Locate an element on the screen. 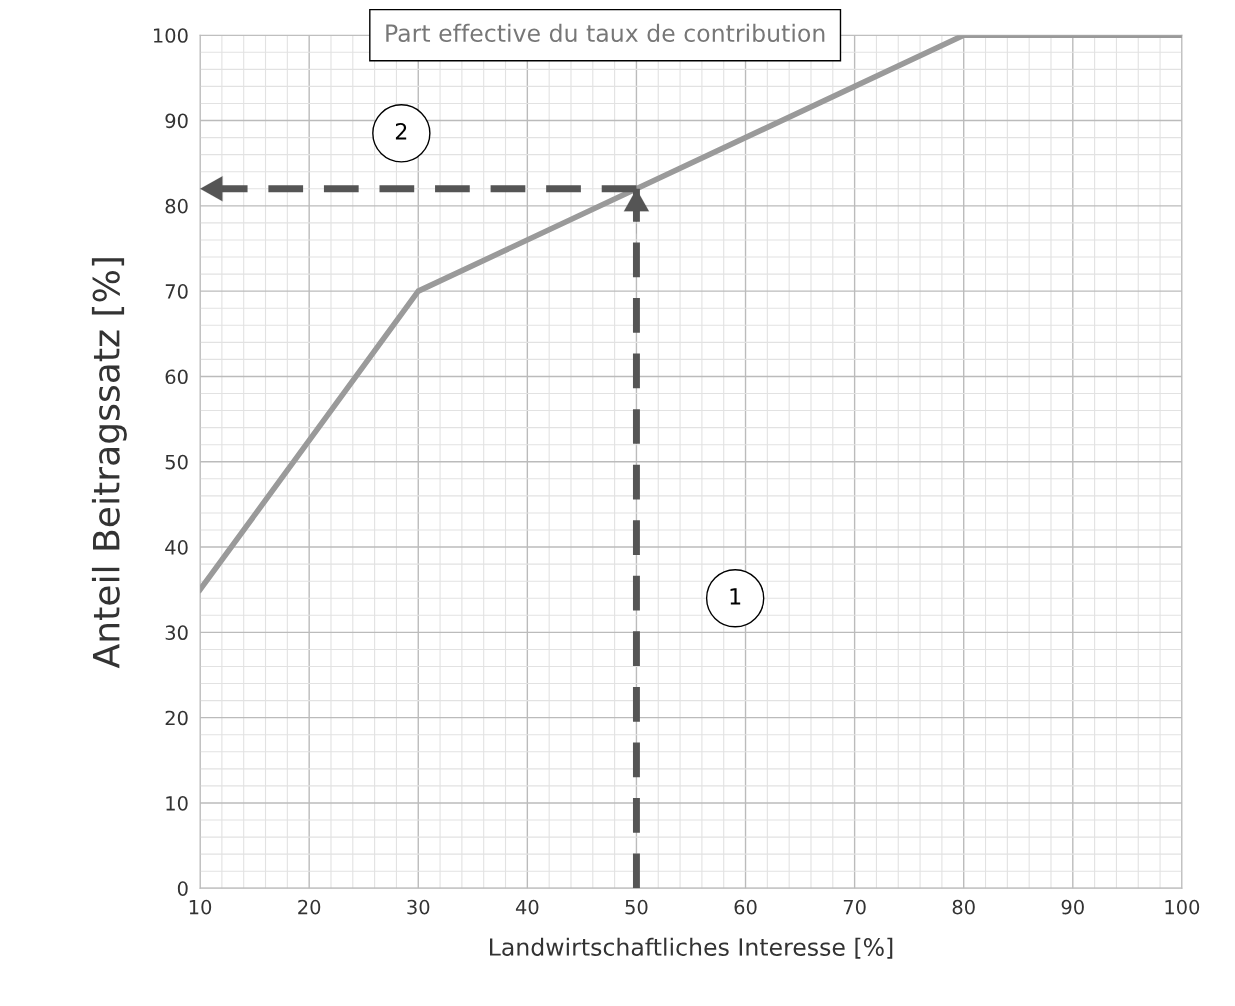 The image size is (1235, 1006). x-tick-label: 20 is located at coordinates (309, 907).